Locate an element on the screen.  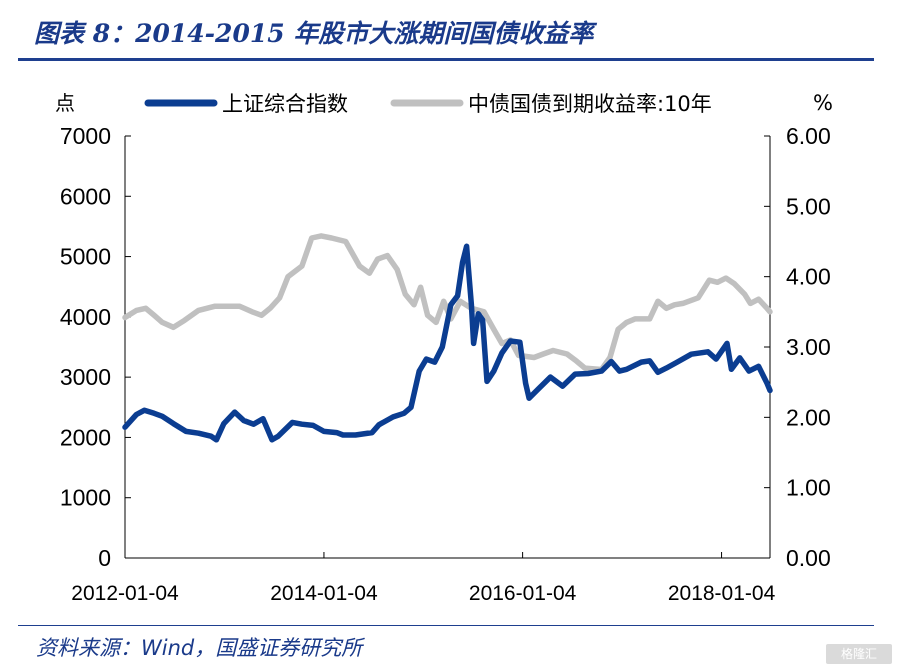
chart-title: 图表 8：2014-2015 年股市大涨期间国债收益率 is located at coordinates (314, 33).